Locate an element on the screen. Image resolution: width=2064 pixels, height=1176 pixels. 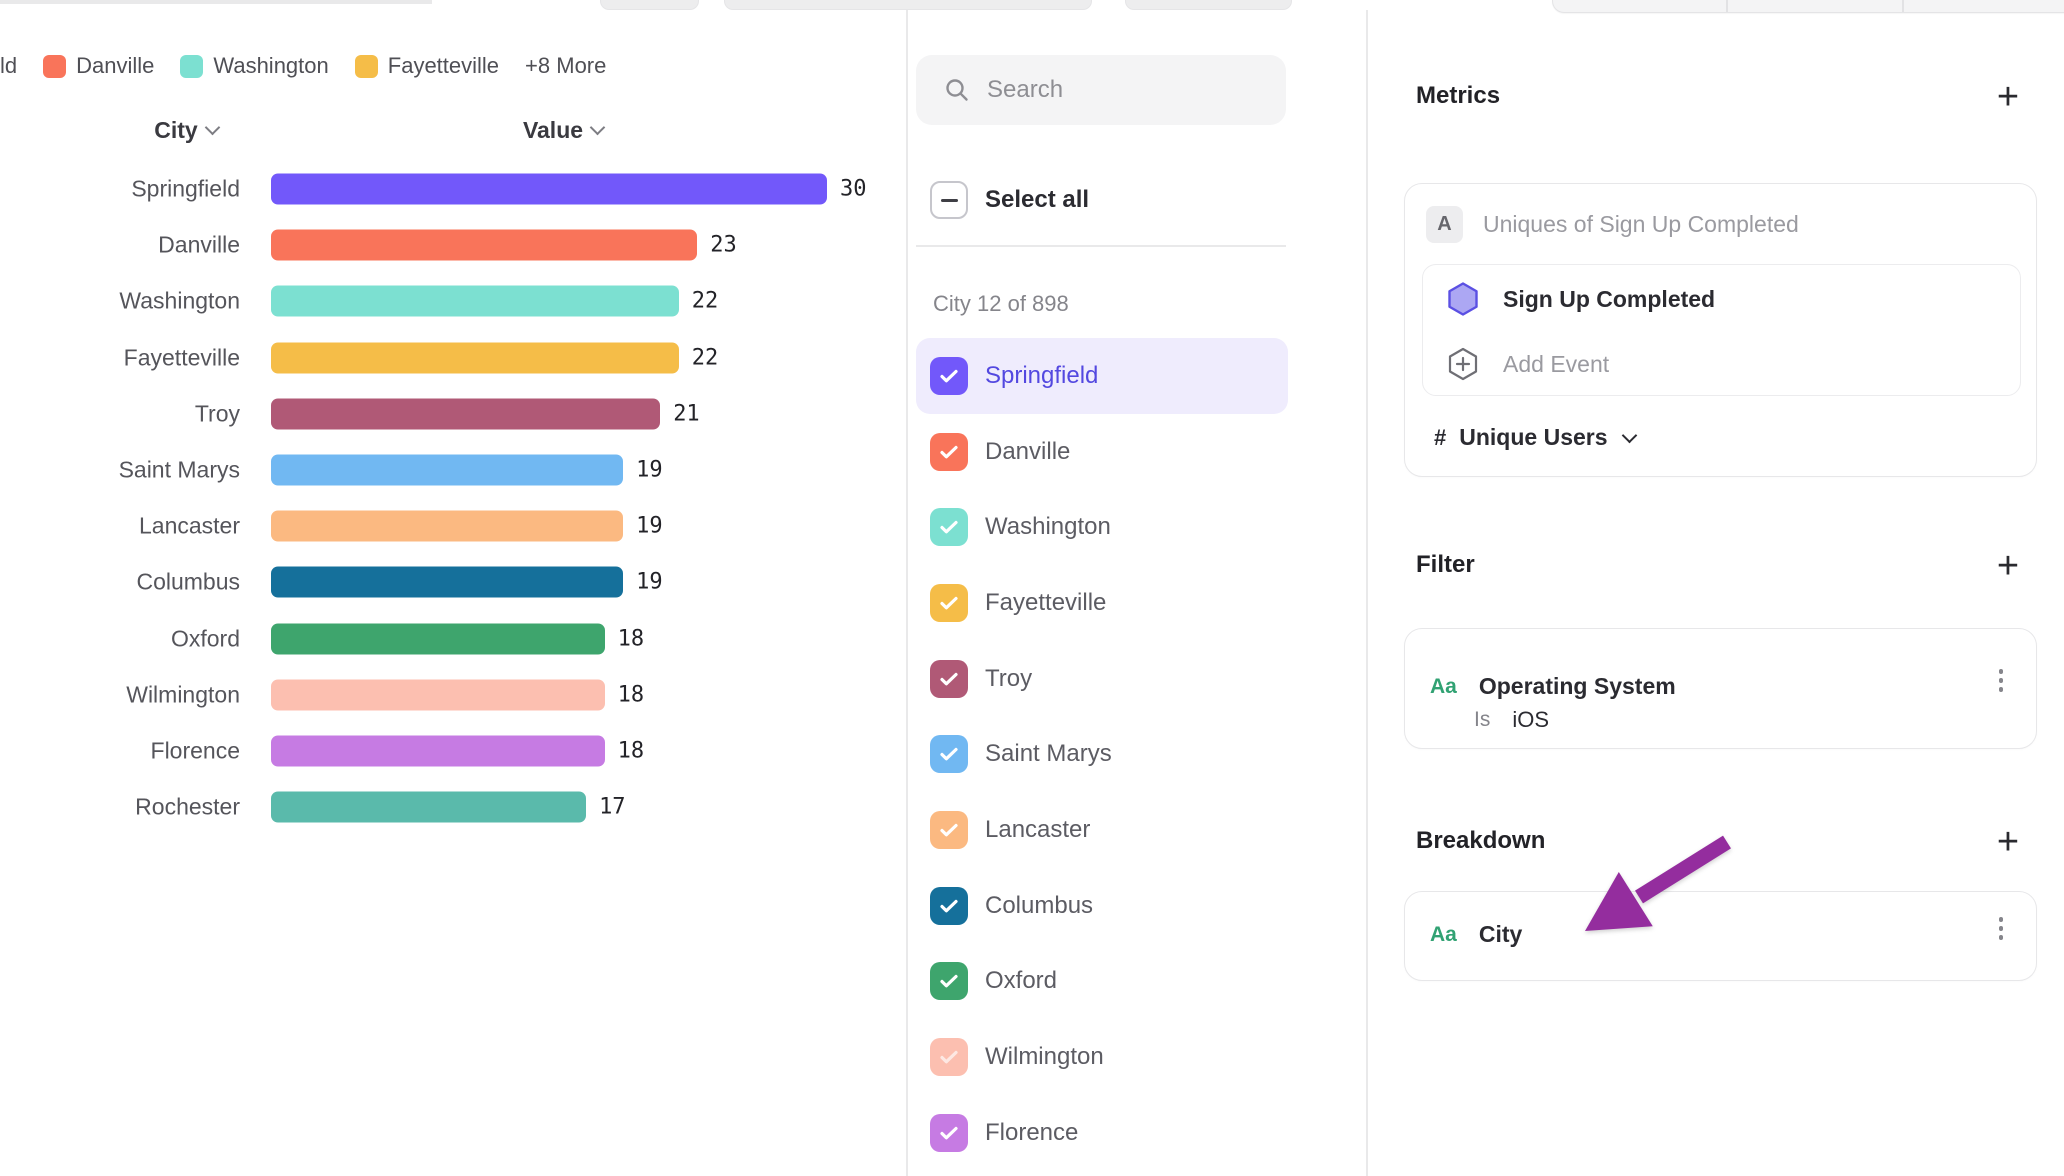
filter-operator: Is is located at coordinates (1482, 719).